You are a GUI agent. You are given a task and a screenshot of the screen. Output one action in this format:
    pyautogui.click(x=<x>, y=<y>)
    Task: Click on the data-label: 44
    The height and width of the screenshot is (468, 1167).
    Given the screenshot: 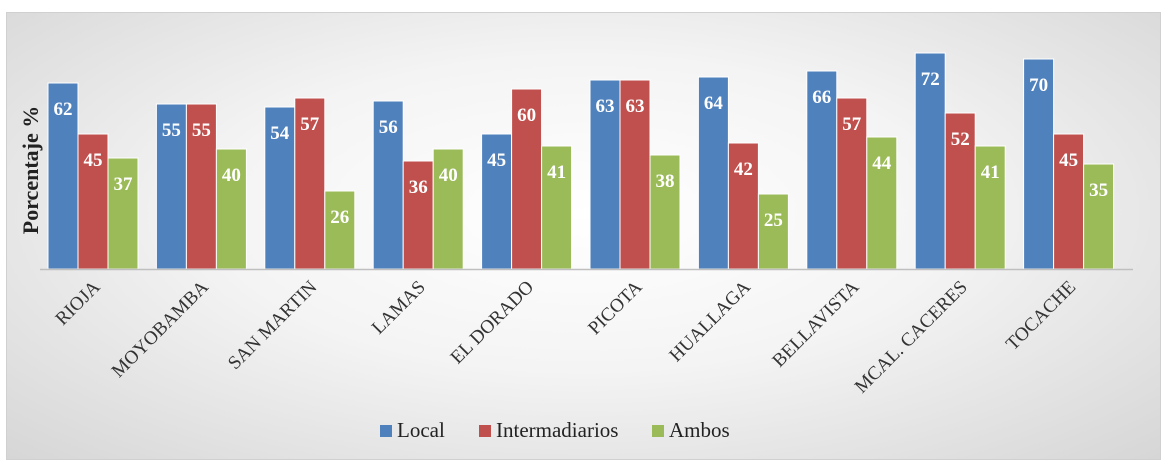 What is the action you would take?
    pyautogui.click(x=882, y=163)
    